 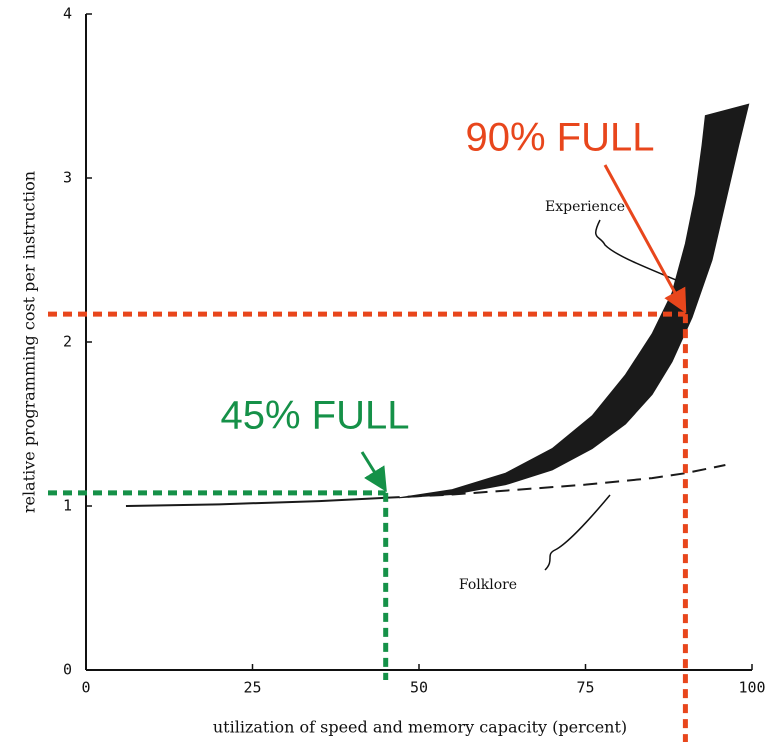 I want to click on marker-label: 45% FULL, so click(x=315, y=416).